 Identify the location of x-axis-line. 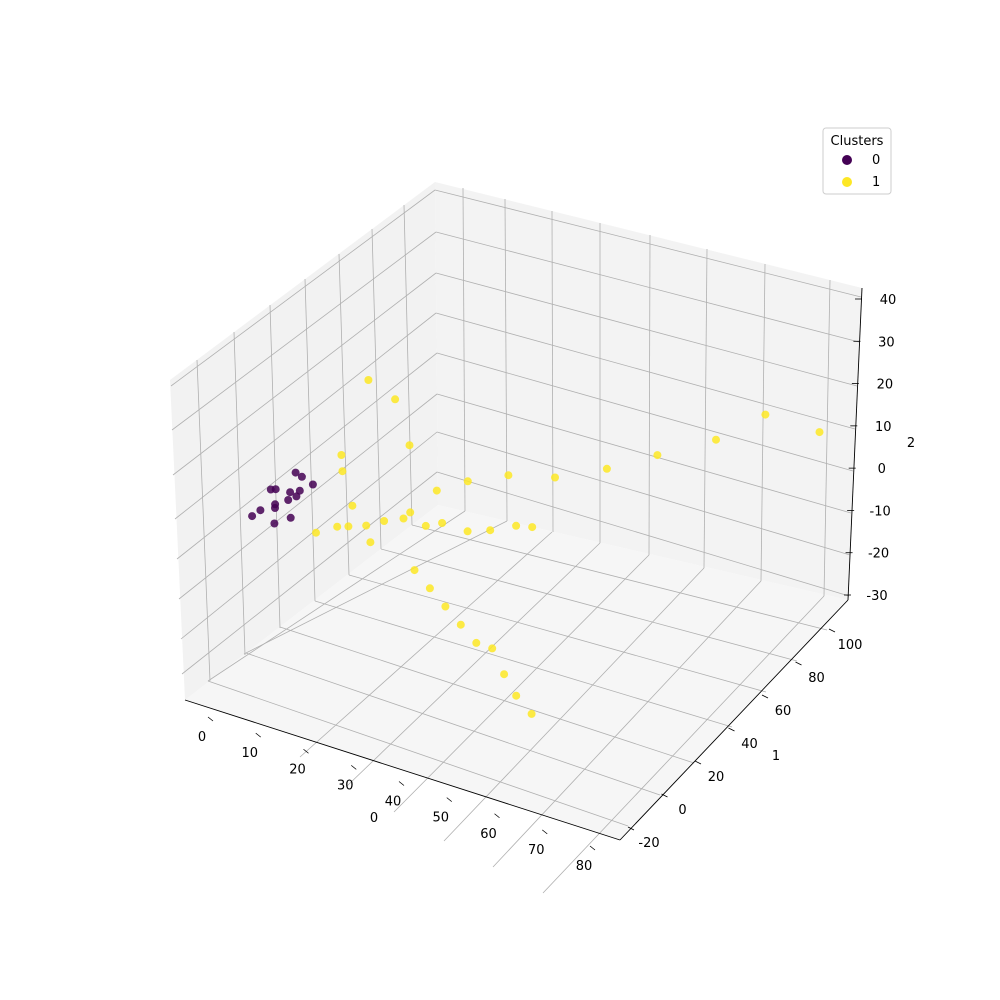
(402, 770).